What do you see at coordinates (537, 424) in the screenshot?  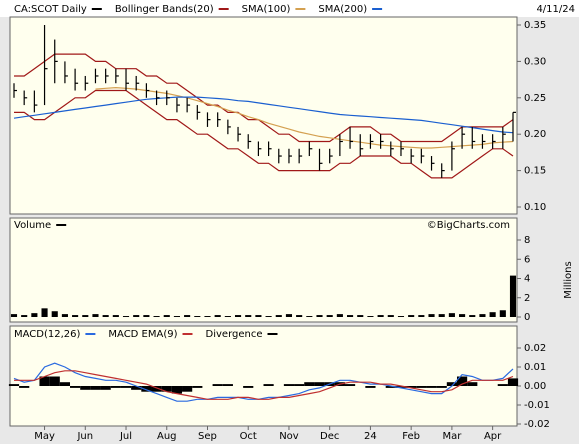 I see `y-tick-label: -0.02` at bounding box center [537, 424].